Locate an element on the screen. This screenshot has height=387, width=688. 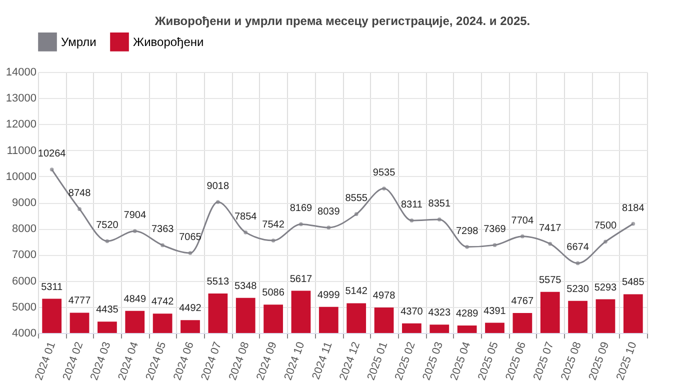
data-label: 9018 is located at coordinates (218, 186).